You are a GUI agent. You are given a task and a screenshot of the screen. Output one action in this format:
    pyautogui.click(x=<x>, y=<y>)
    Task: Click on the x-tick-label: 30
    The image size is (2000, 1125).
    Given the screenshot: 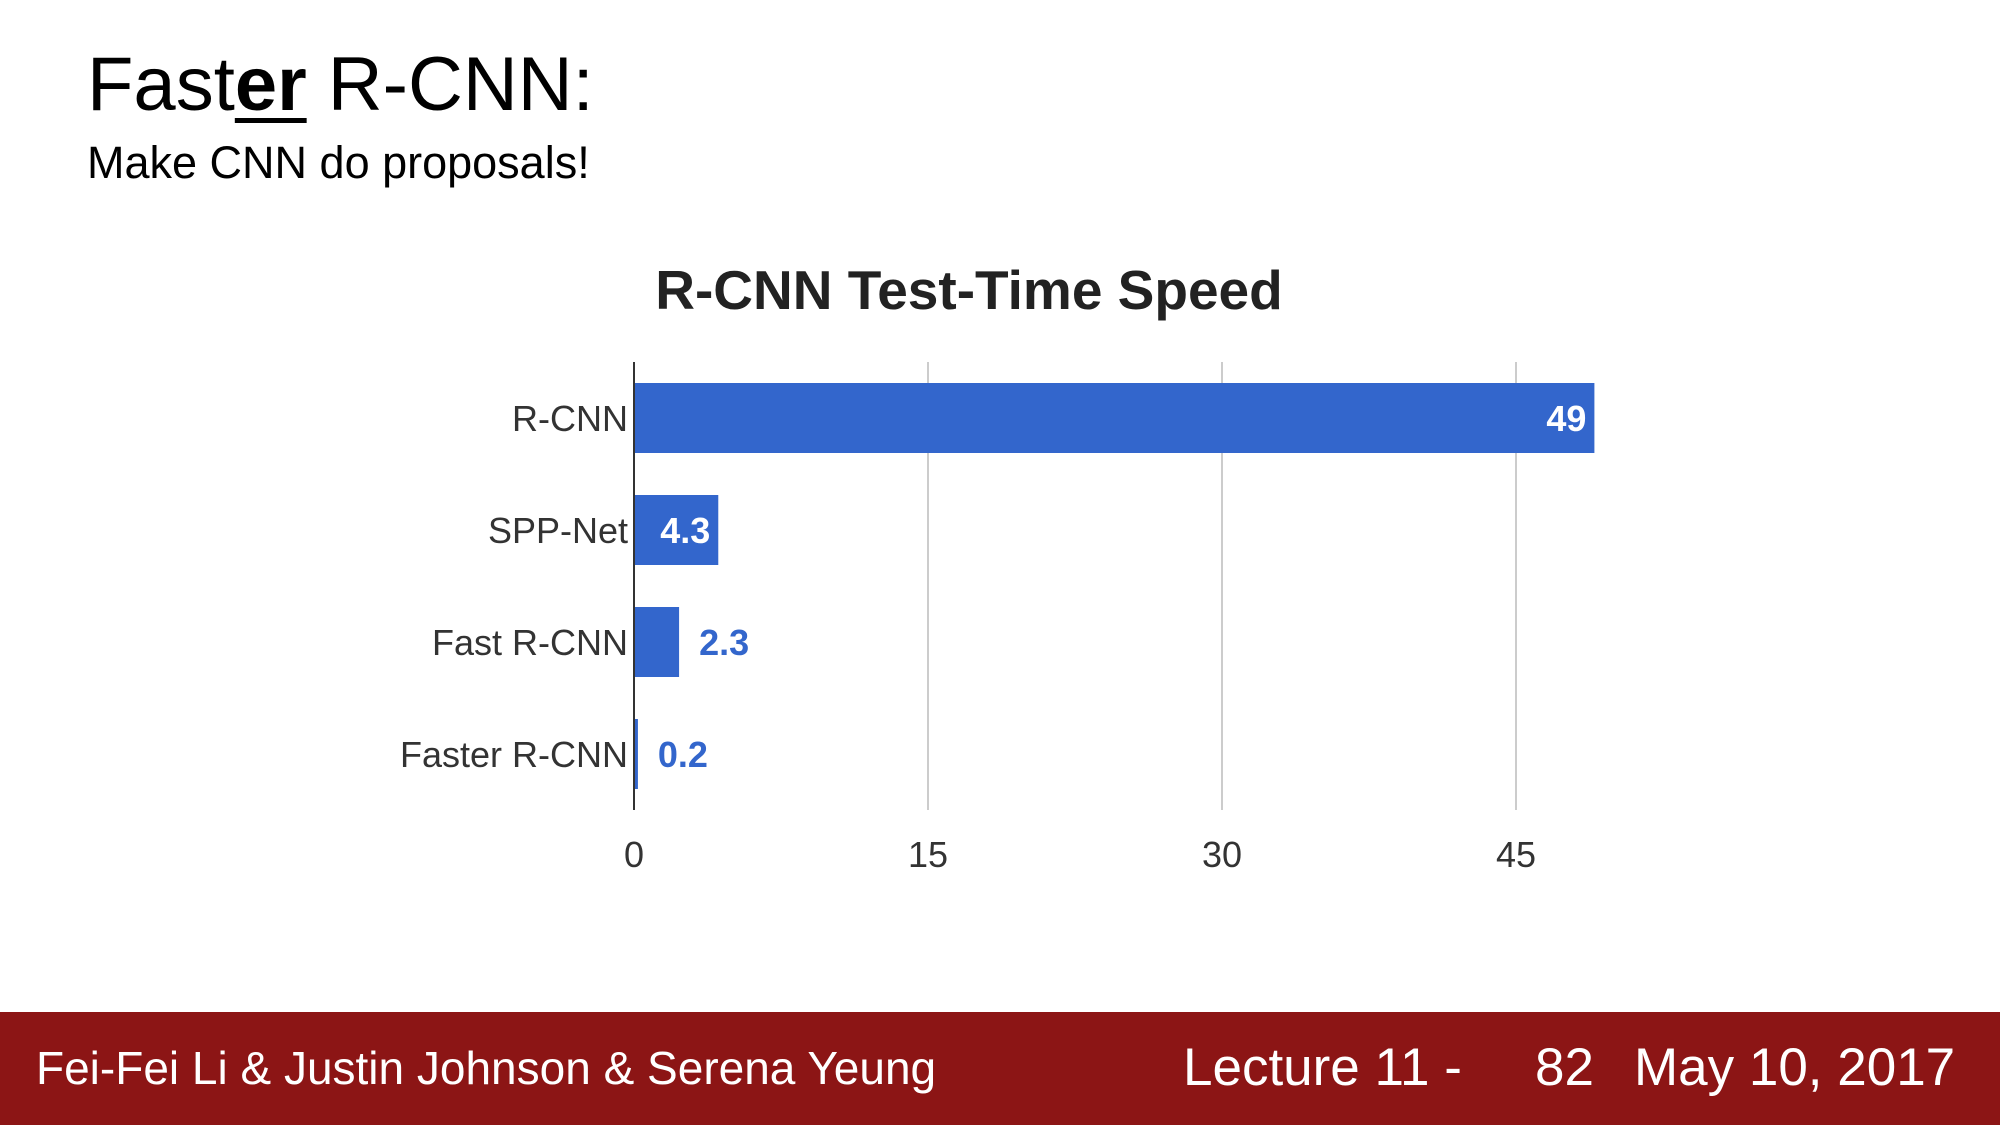 What is the action you would take?
    pyautogui.click(x=1222, y=854)
    